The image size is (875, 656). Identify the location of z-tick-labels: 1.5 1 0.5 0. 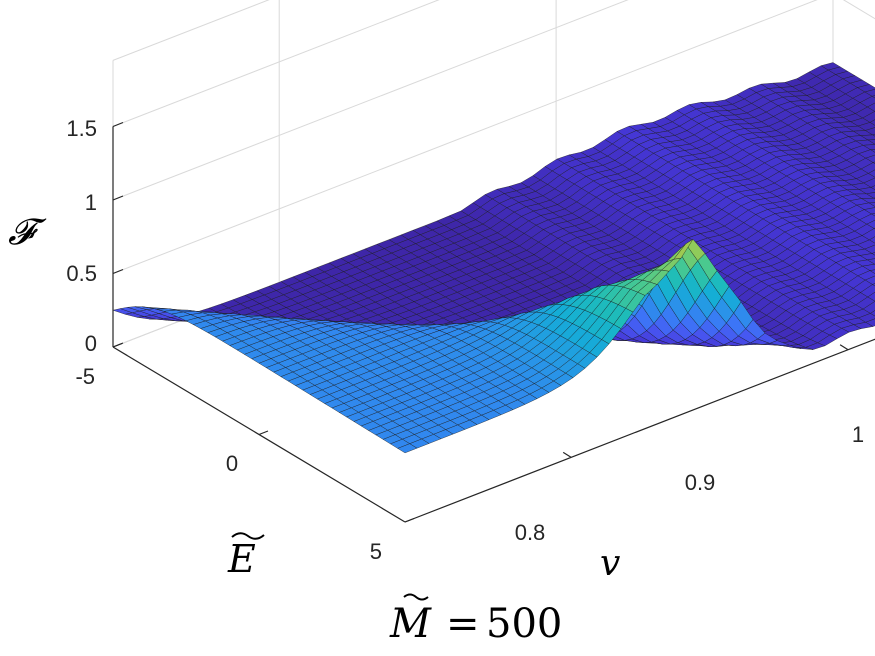
(81, 236).